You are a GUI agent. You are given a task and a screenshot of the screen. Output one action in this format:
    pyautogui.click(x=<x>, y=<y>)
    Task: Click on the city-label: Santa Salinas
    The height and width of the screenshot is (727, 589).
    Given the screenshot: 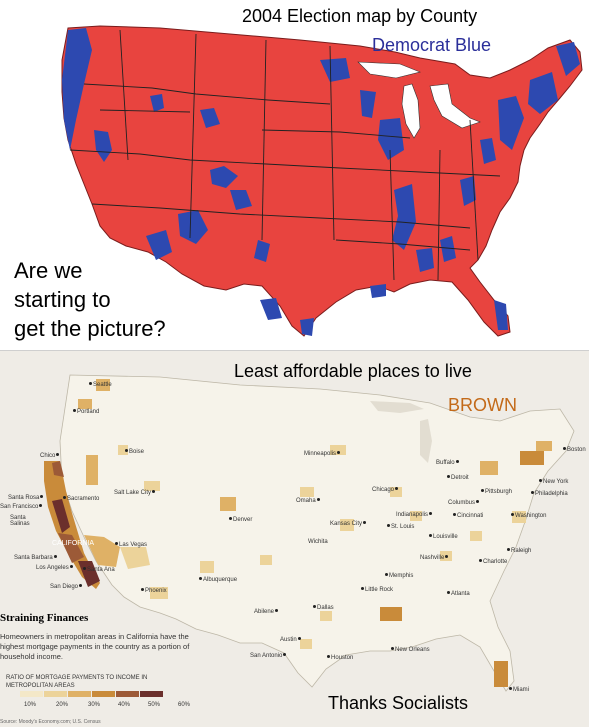 What is the action you would take?
    pyautogui.click(x=20, y=521)
    